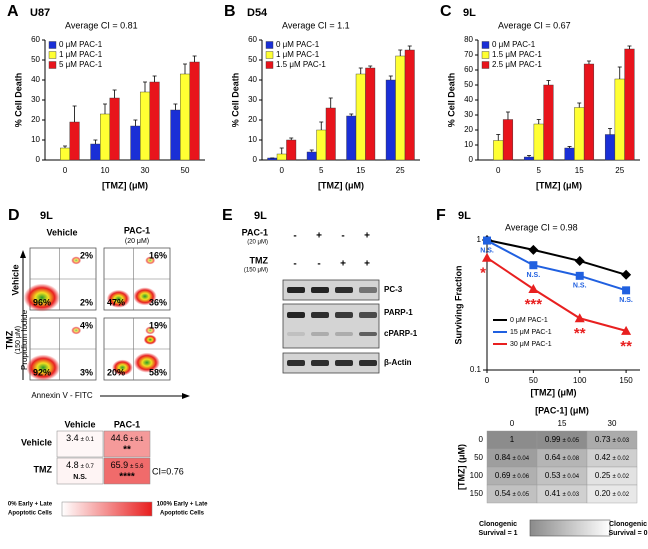  Describe the element at coordinates (468, 54) in the screenshot. I see `y-tick-label: 70` at that location.